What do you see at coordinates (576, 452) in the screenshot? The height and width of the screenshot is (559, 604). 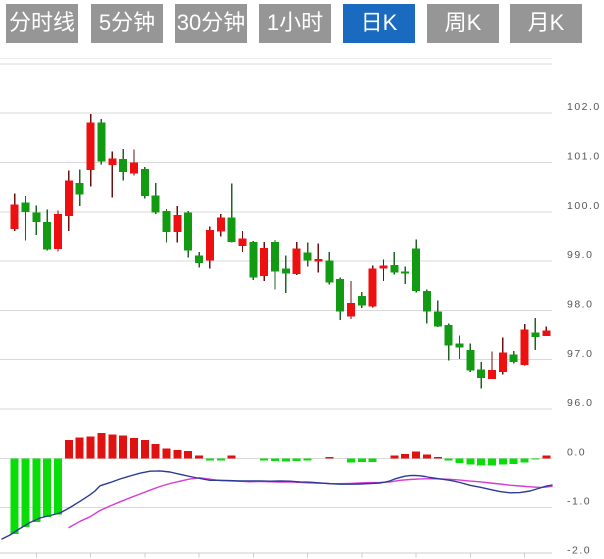 I see `svg-text: 0.0` at bounding box center [576, 452].